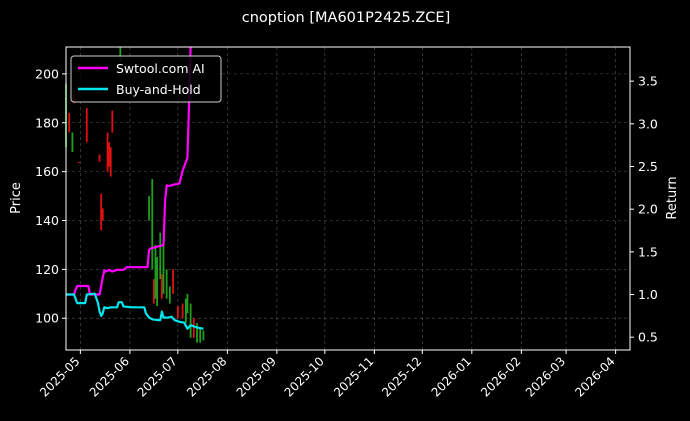  Describe the element at coordinates (648, 337) in the screenshot. I see `y-right-tick-label: 0.5` at that location.